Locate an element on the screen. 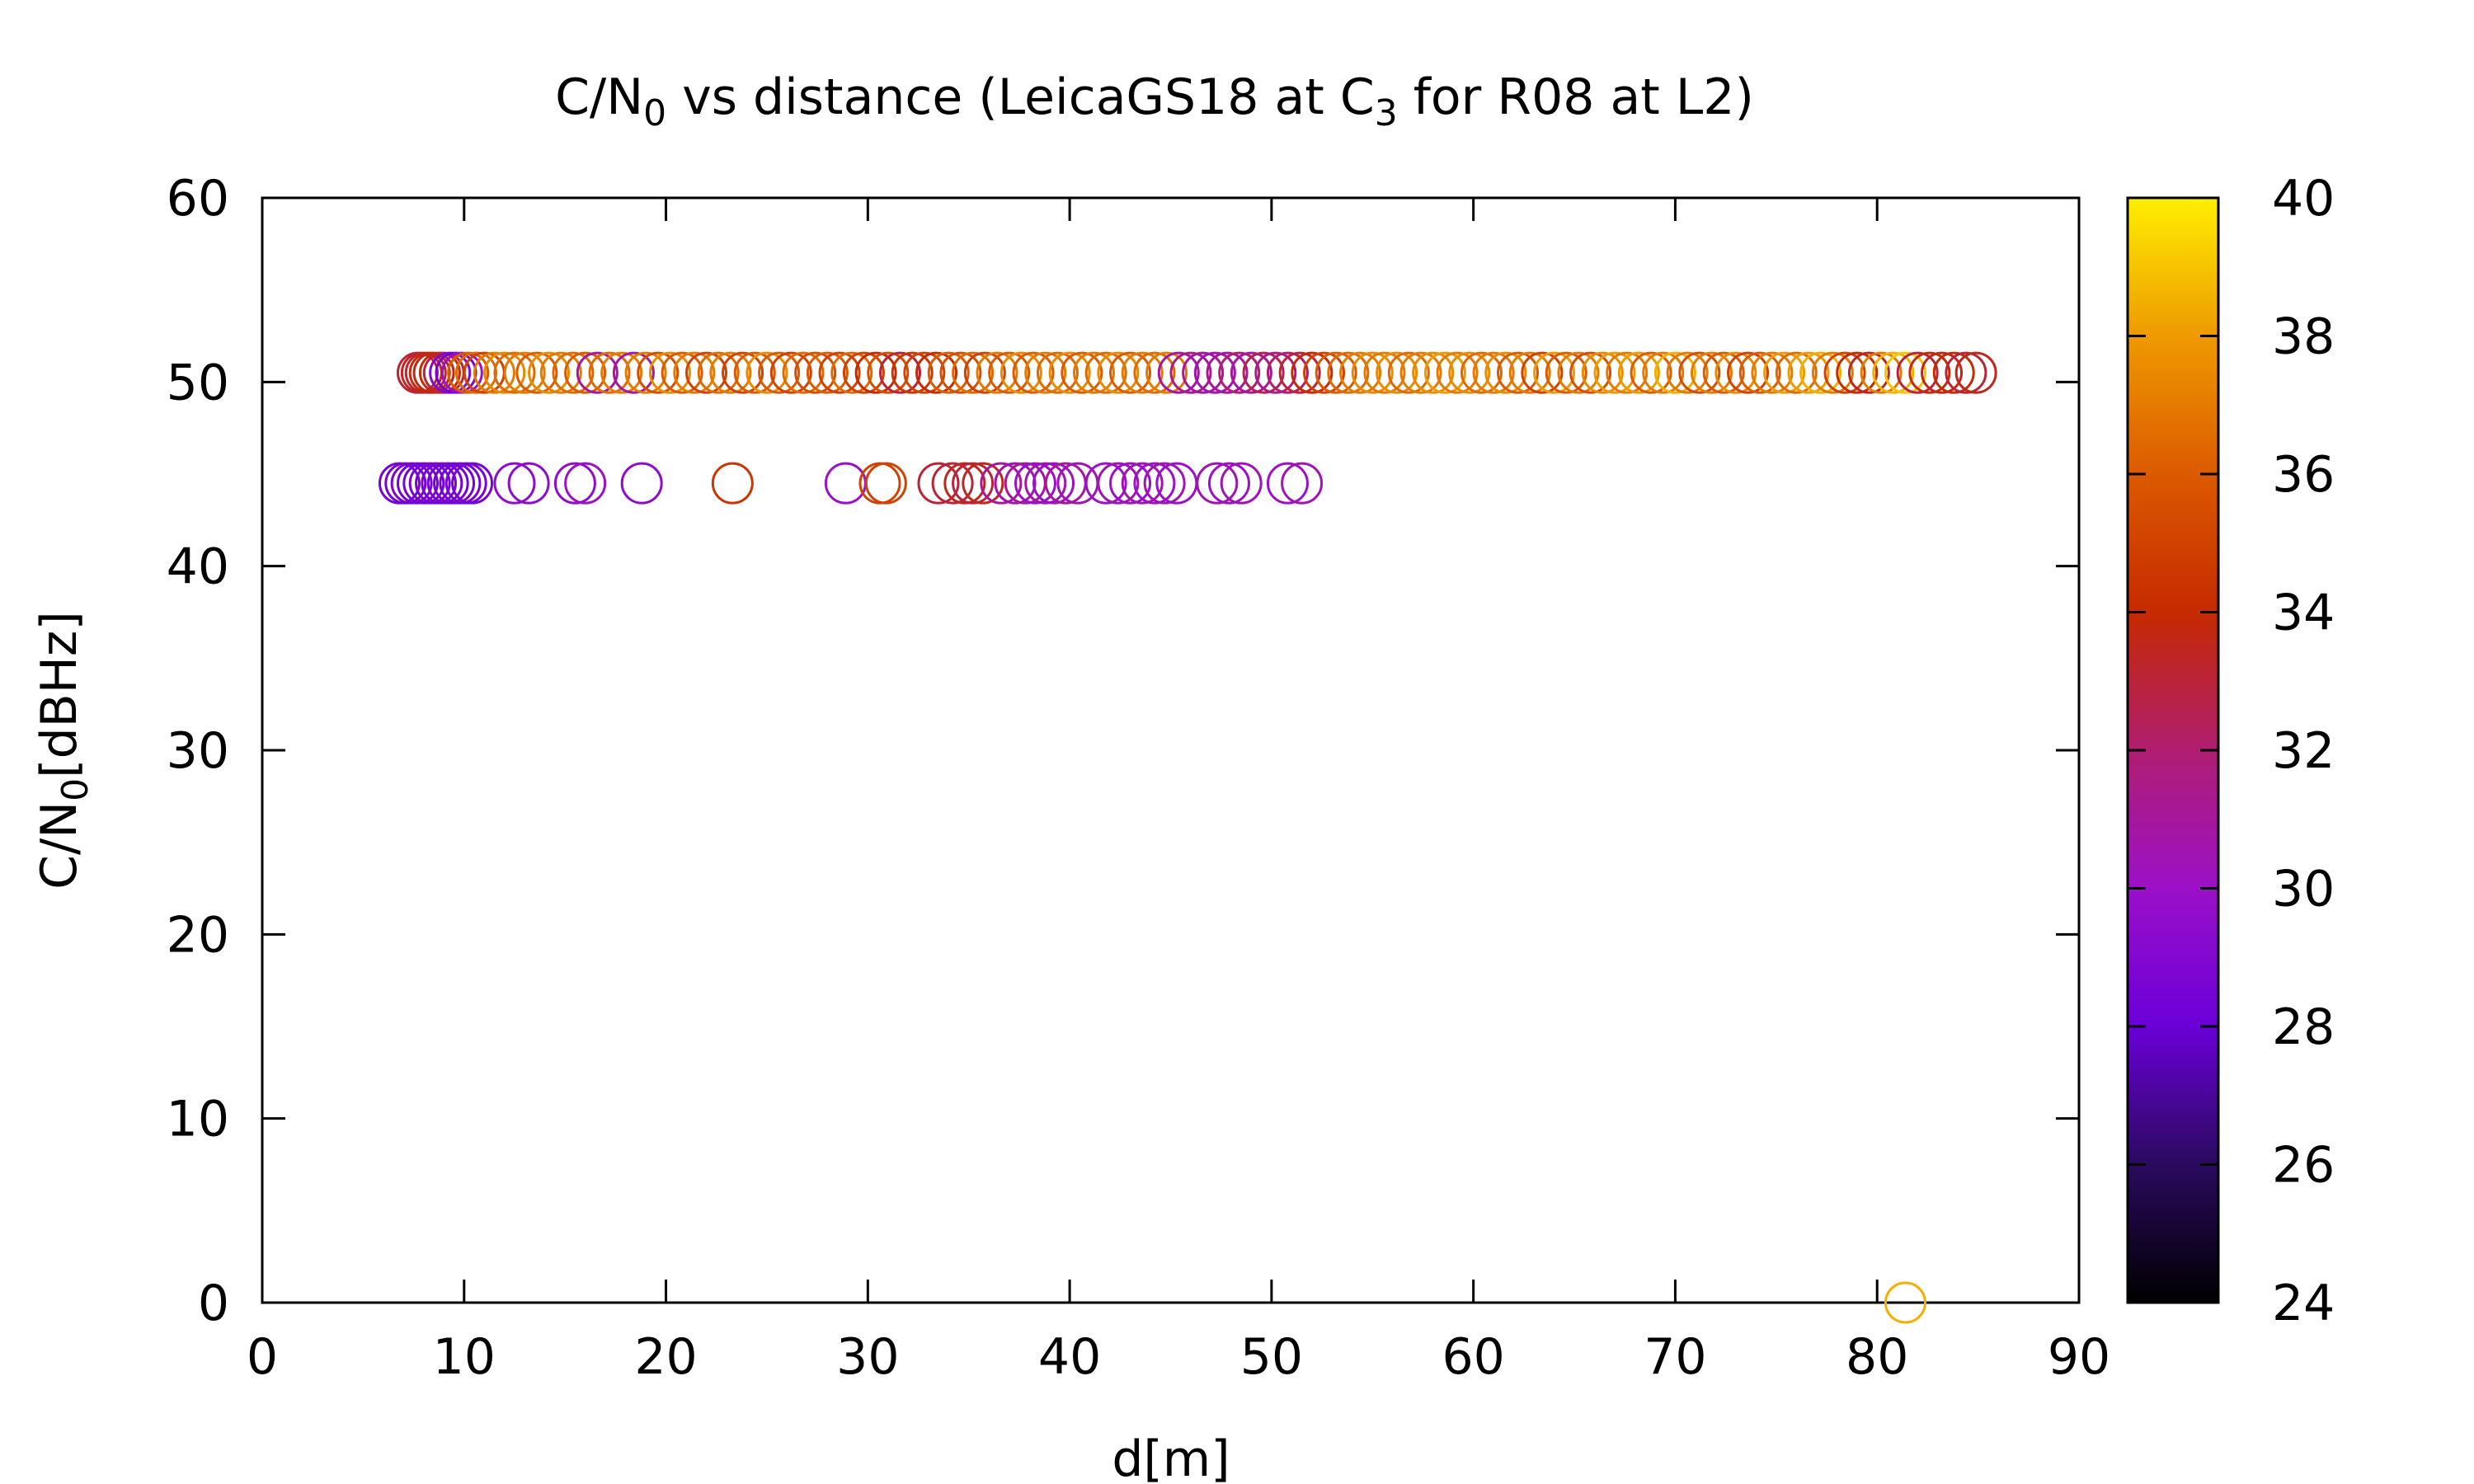 The image size is (2474, 1484). y-tick-label: 20 is located at coordinates (198, 935).